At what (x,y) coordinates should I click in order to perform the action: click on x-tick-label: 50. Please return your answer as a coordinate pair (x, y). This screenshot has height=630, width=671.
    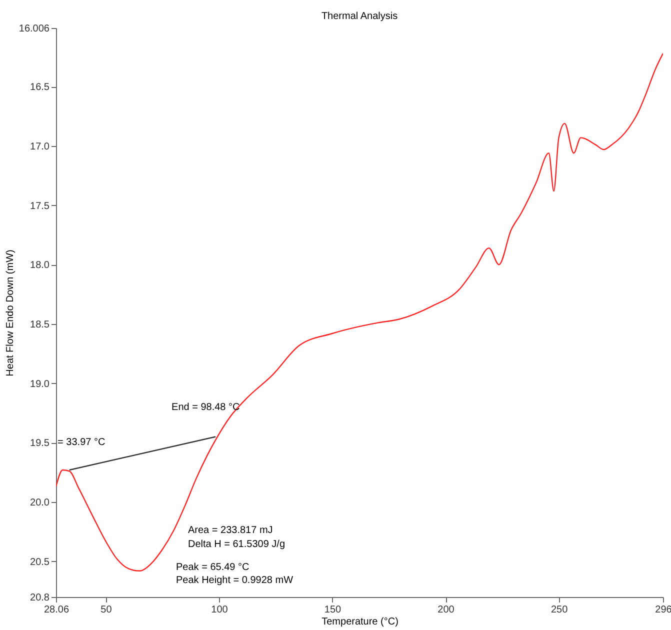
    Looking at the image, I should click on (106, 610).